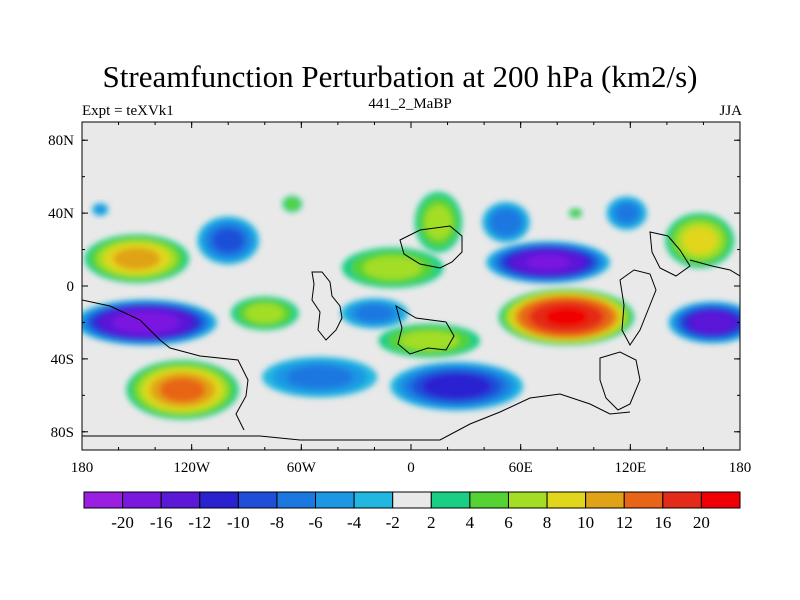 This screenshot has width=800, height=600. I want to click on colorbar-label: -6, so click(315, 522).